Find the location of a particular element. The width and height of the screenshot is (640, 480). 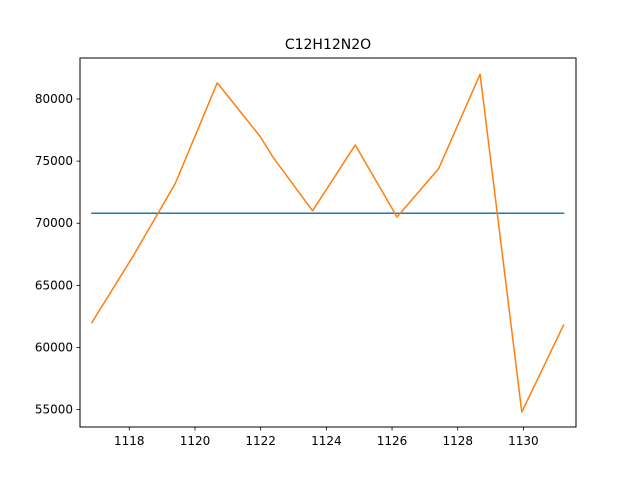

y-tick-label-1: 60000 is located at coordinates (54, 347).